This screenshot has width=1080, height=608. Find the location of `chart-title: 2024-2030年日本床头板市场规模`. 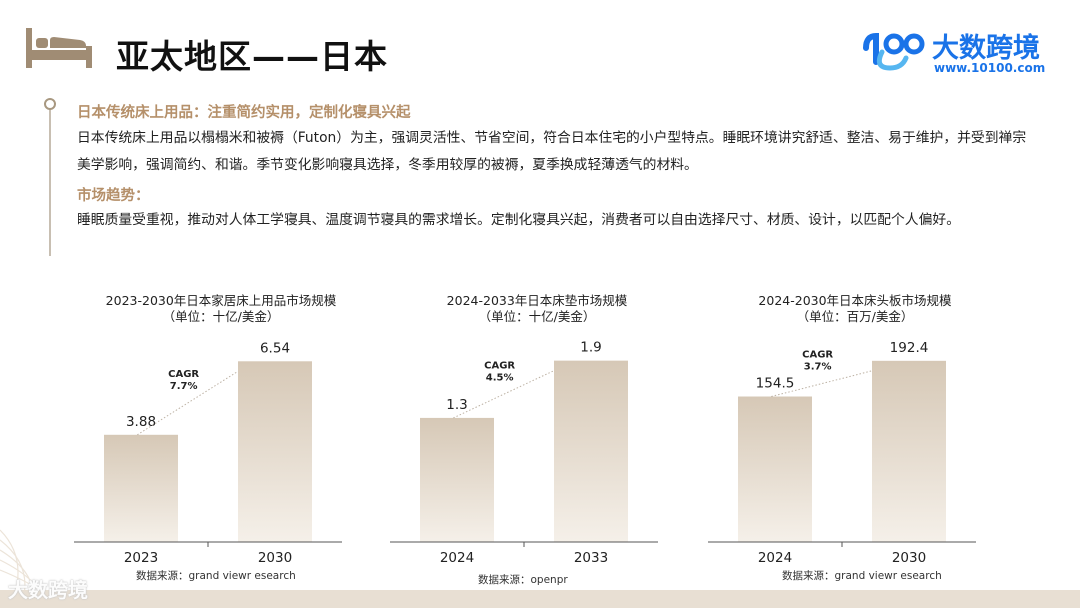

chart-title: 2024-2030年日本床头板市场规模 is located at coordinates (855, 300).